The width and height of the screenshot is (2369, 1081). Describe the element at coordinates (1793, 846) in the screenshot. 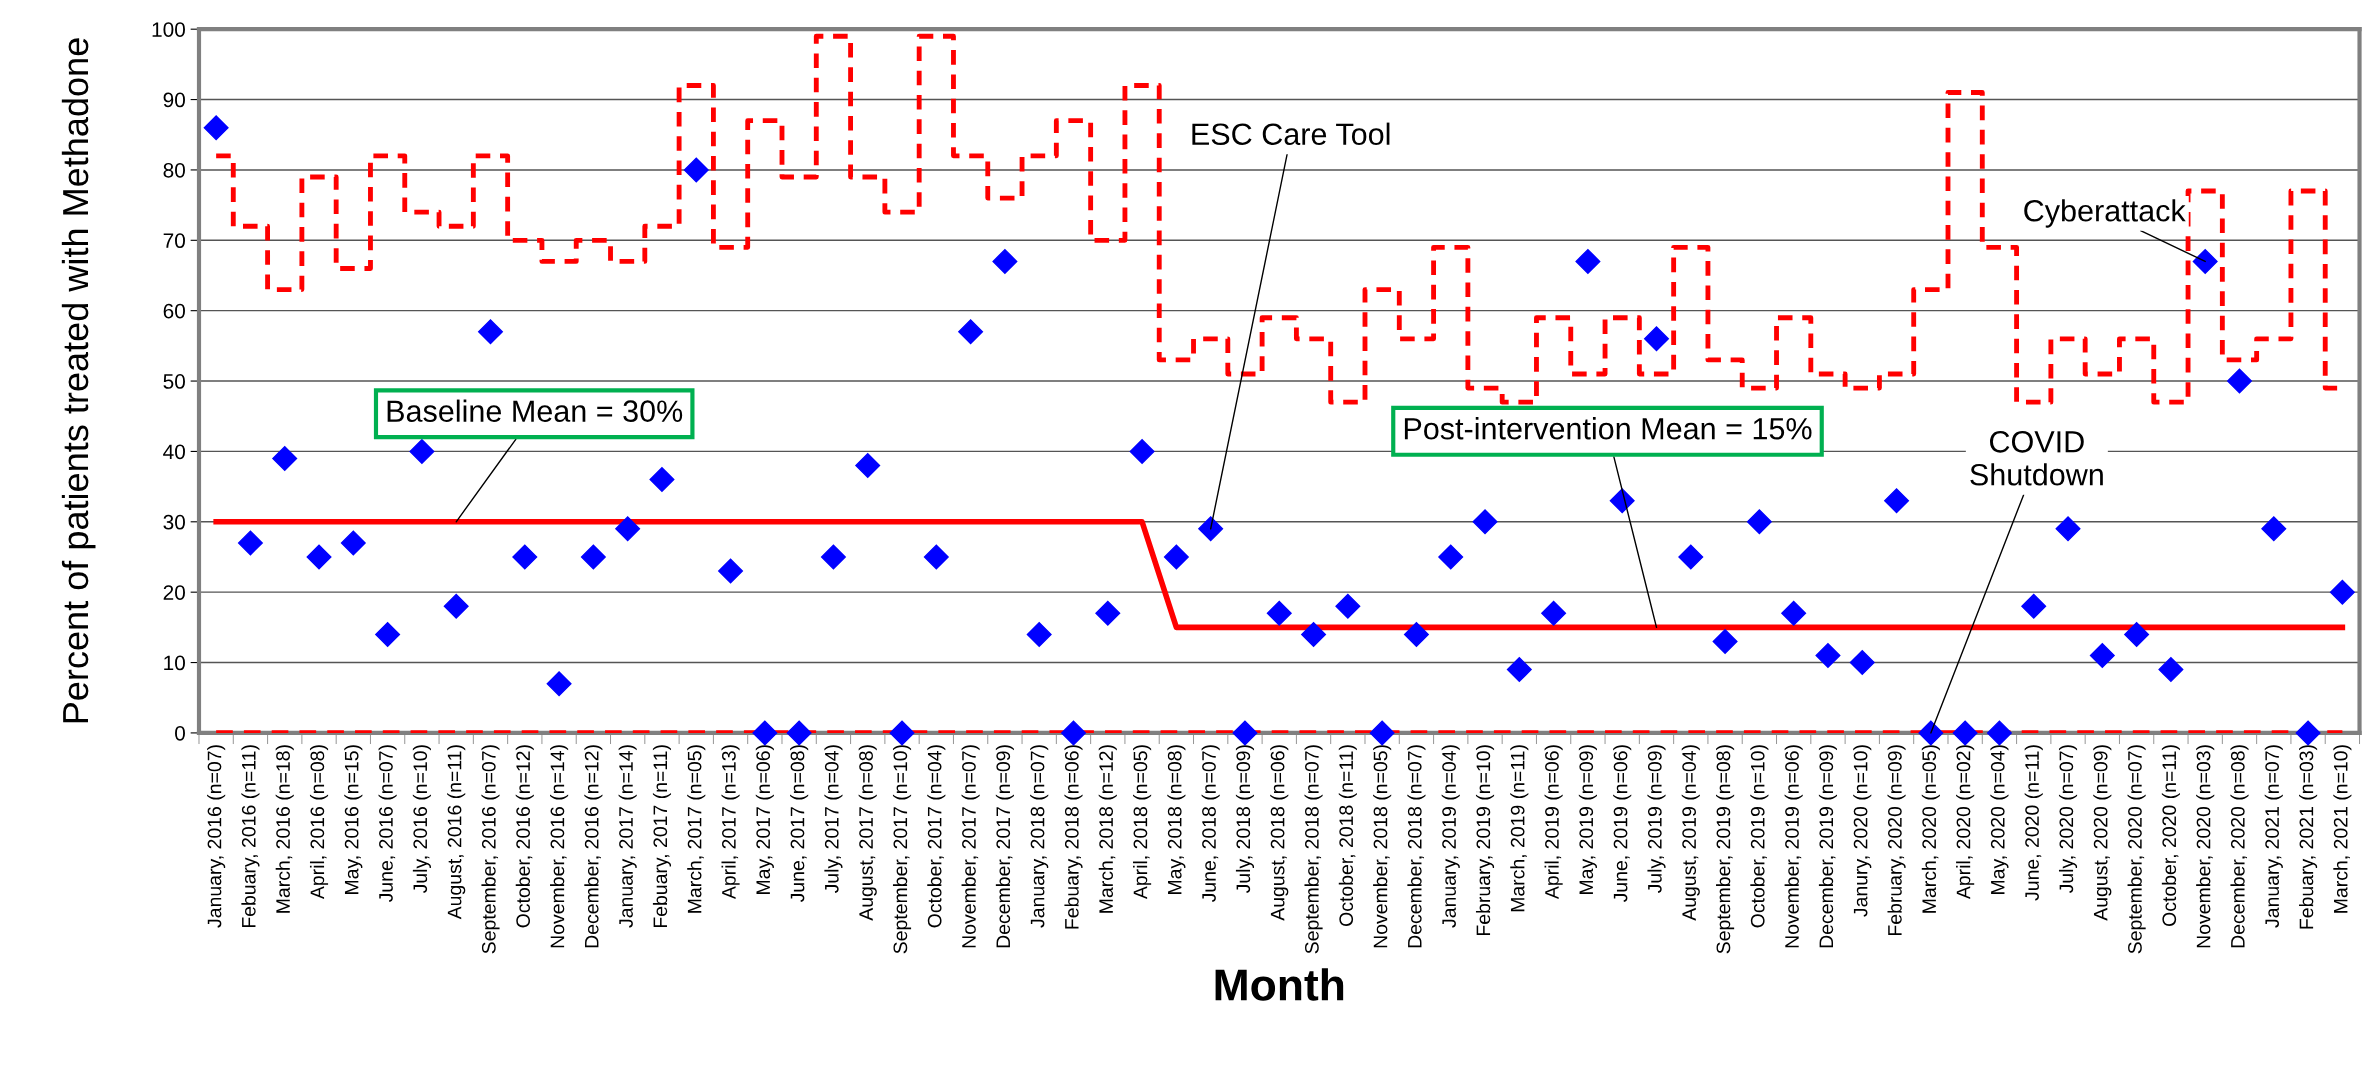

I see `x-tick-label: November, 2019 (n=06)` at that location.